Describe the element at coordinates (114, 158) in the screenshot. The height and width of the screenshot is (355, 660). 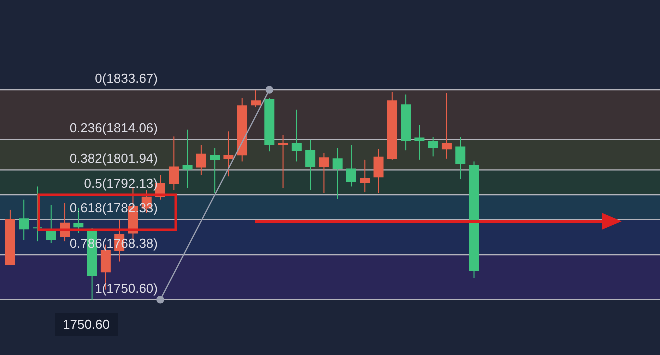
I see `ref-line-label: 0.382(1801.94)` at that location.